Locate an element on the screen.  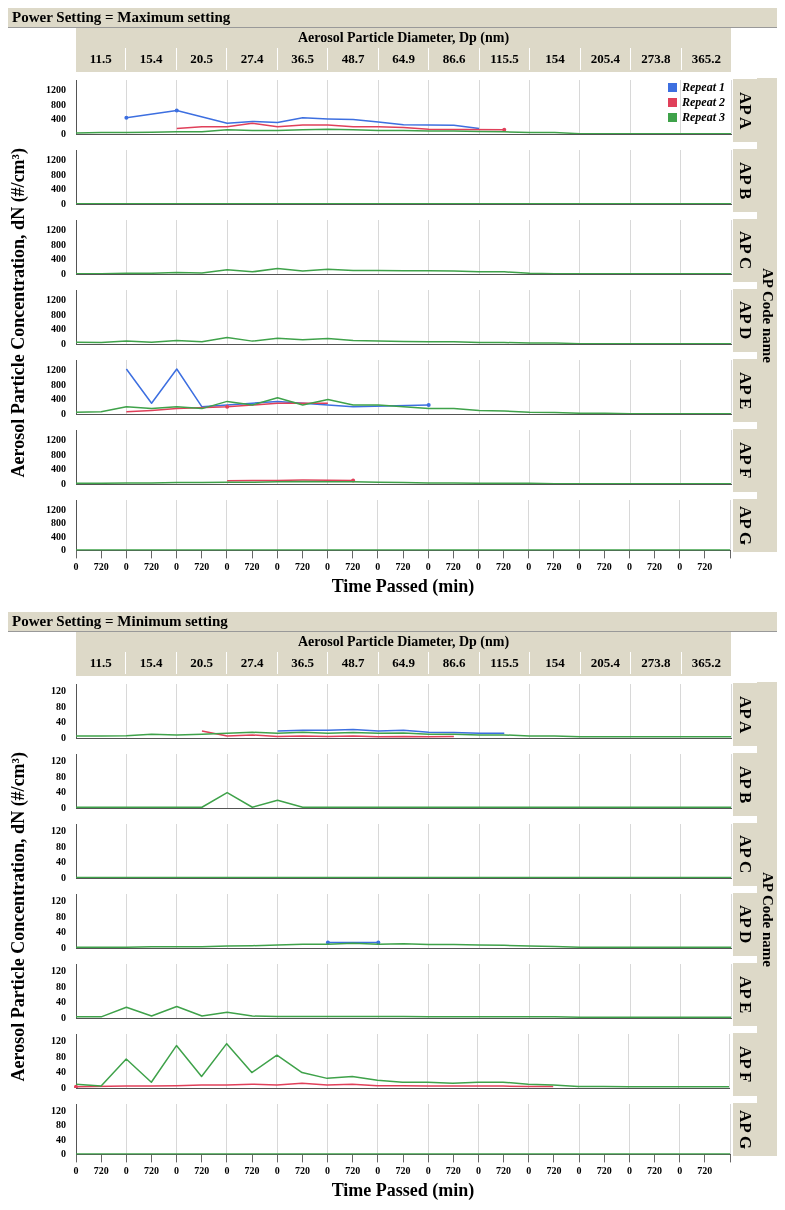
y-tick-label: 120 is located at coordinates (58, 901).